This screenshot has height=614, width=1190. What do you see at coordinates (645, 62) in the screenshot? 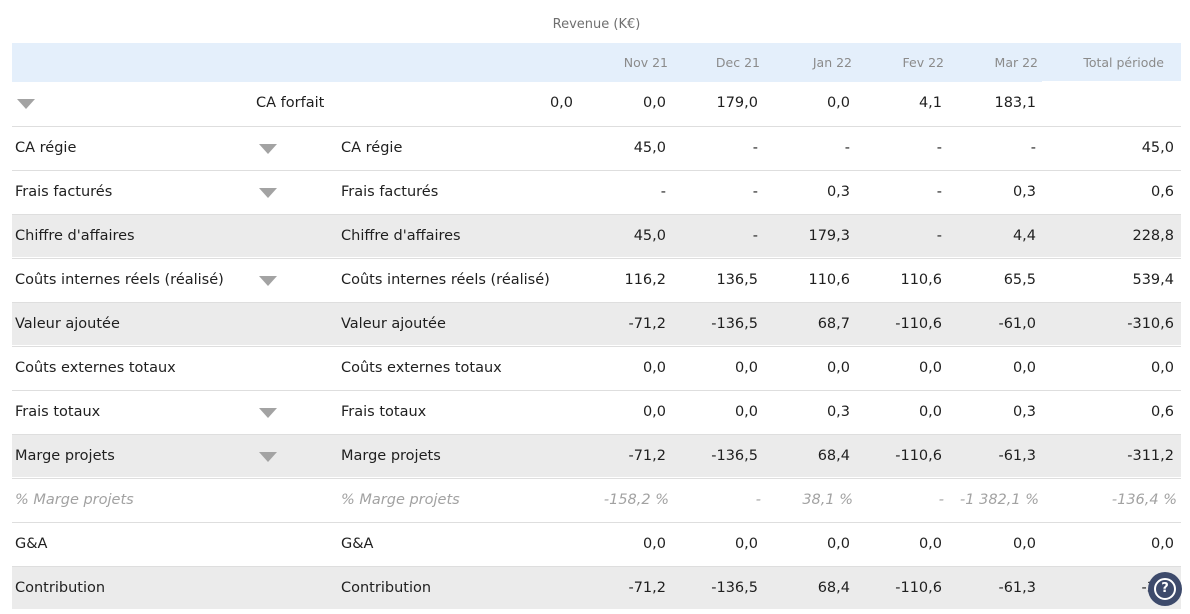
I see `column-header-nov-21: Nov 21` at bounding box center [645, 62].